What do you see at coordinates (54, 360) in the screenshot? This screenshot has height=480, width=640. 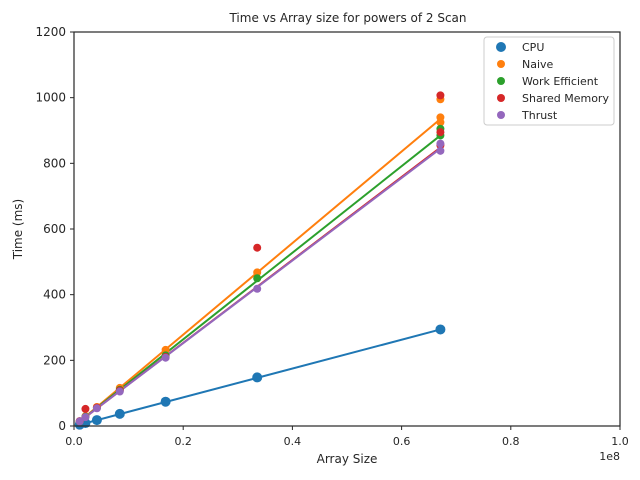 I see `y-tick-label: 200` at bounding box center [54, 360].